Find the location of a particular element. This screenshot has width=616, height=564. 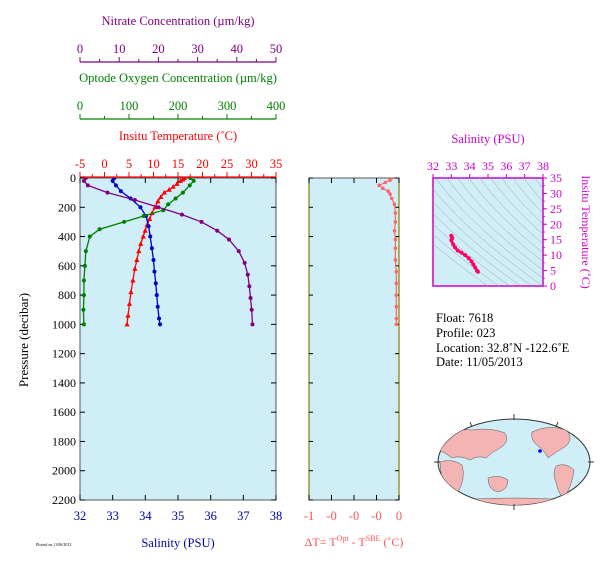

temperature-axis: -5 0 5 10 15 20 25 30 35 Insitu Temperature (˚C) is located at coordinates (179, 153).